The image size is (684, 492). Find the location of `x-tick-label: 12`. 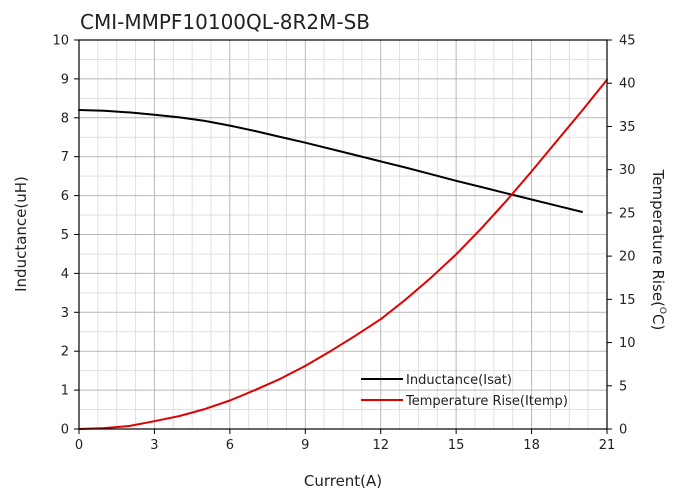

x-tick-label: 12 is located at coordinates (380, 445).